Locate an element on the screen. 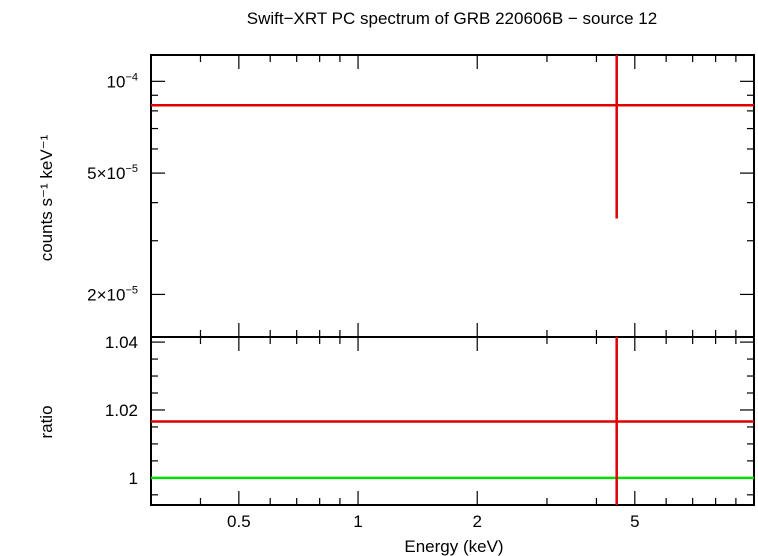  x-tick-label: 5 is located at coordinates (634, 521).